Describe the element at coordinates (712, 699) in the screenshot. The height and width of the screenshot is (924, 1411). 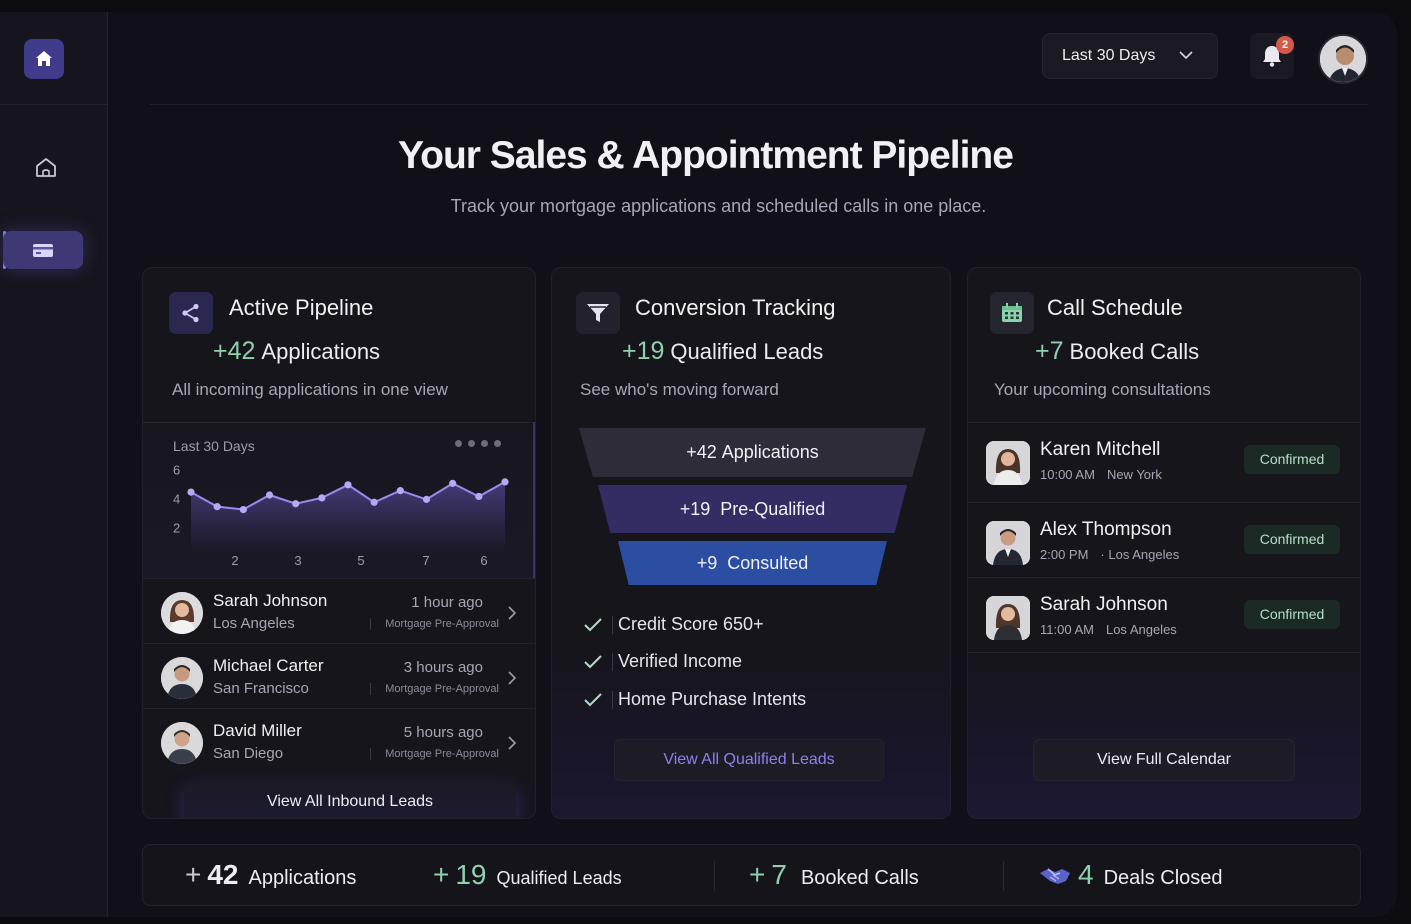
I see `criteria-label: Home Purchase Intents` at that location.